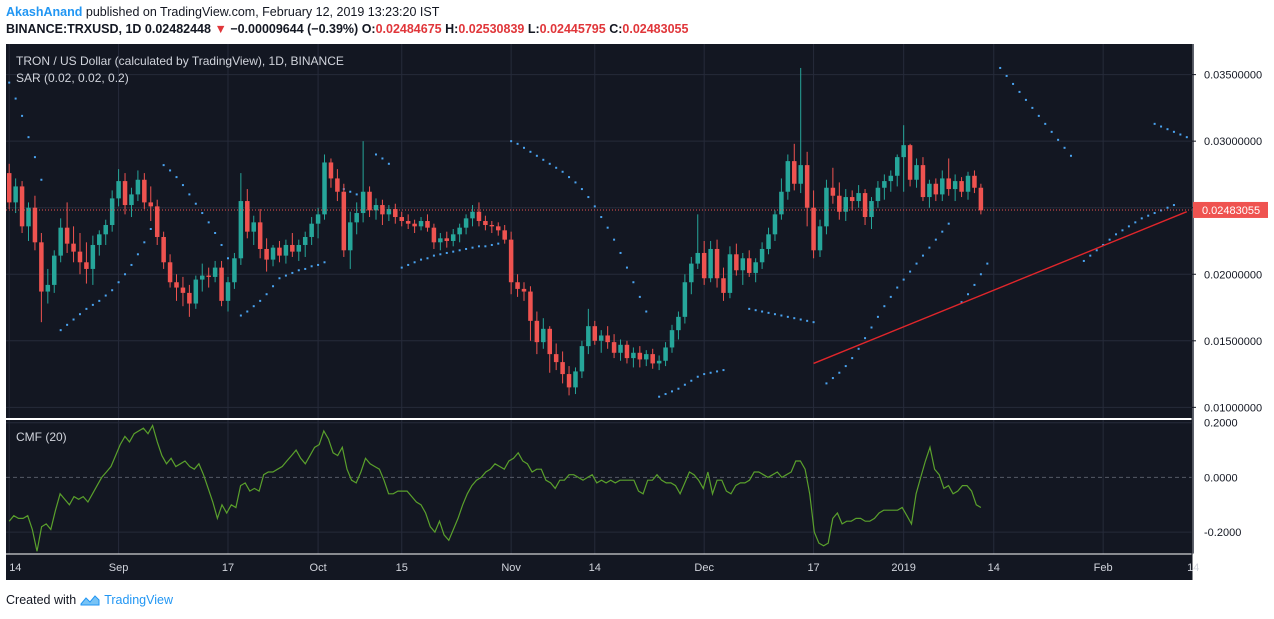  I want to click on open-value: 0.02484675, so click(408, 29).